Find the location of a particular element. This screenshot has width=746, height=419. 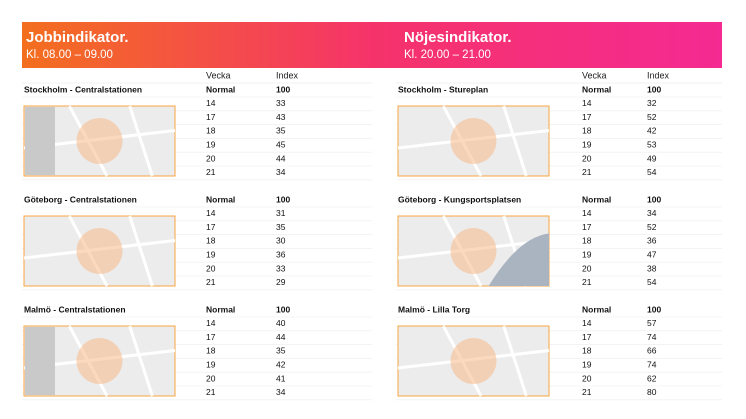

header-band is located at coordinates (372, 45).